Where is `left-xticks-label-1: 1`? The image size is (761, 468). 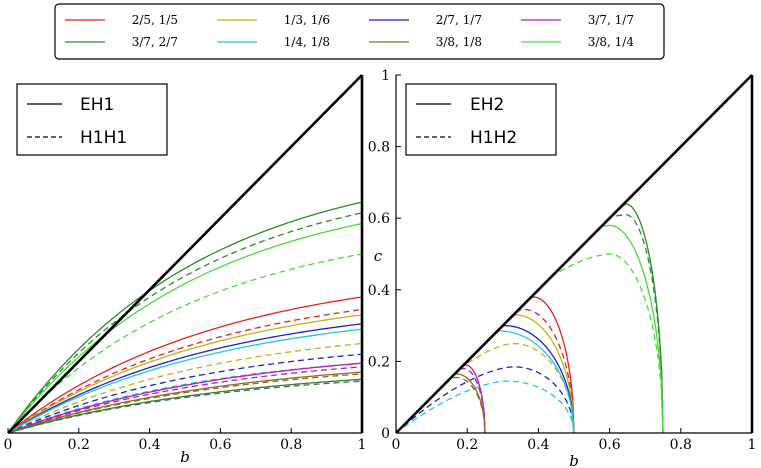 left-xticks-label-1: 1 is located at coordinates (362, 445).